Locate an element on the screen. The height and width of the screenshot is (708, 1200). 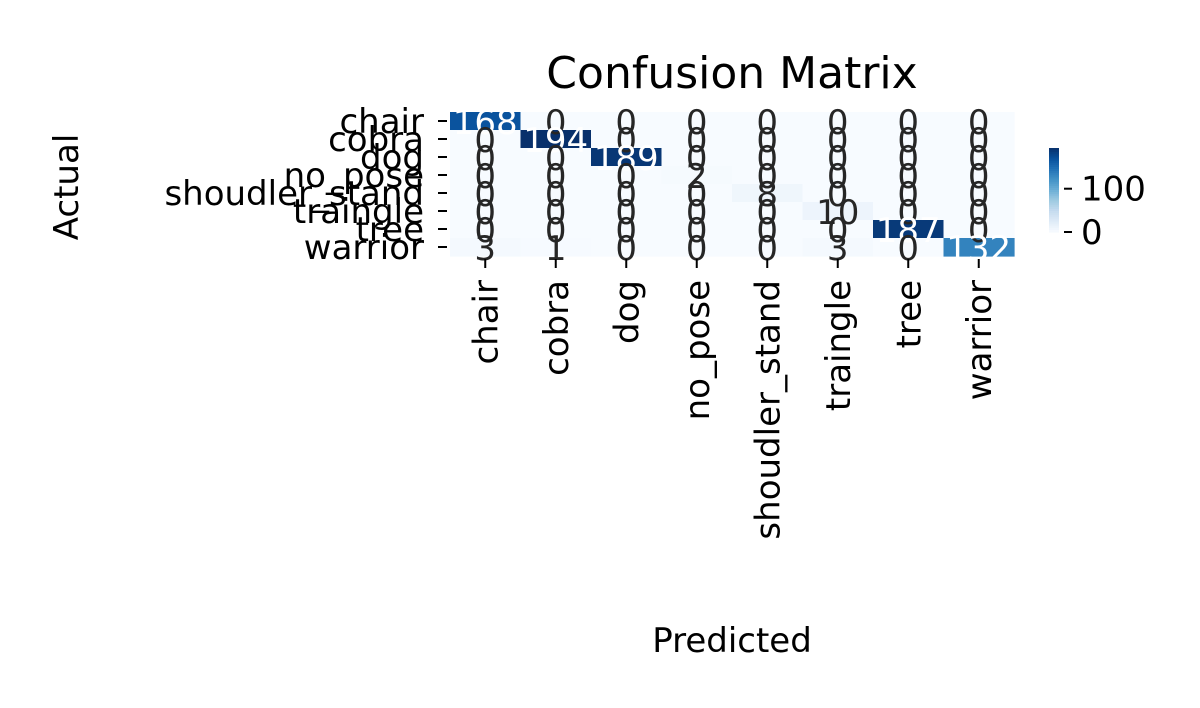
y-tick-label: warrior is located at coordinates (364, 248).